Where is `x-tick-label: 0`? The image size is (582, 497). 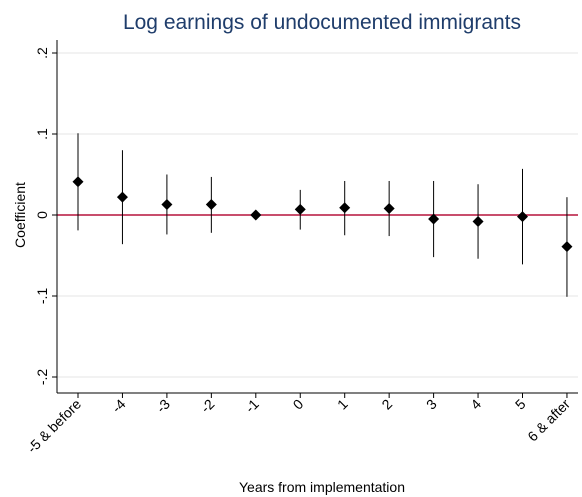 x-tick-label: 0 is located at coordinates (298, 404).